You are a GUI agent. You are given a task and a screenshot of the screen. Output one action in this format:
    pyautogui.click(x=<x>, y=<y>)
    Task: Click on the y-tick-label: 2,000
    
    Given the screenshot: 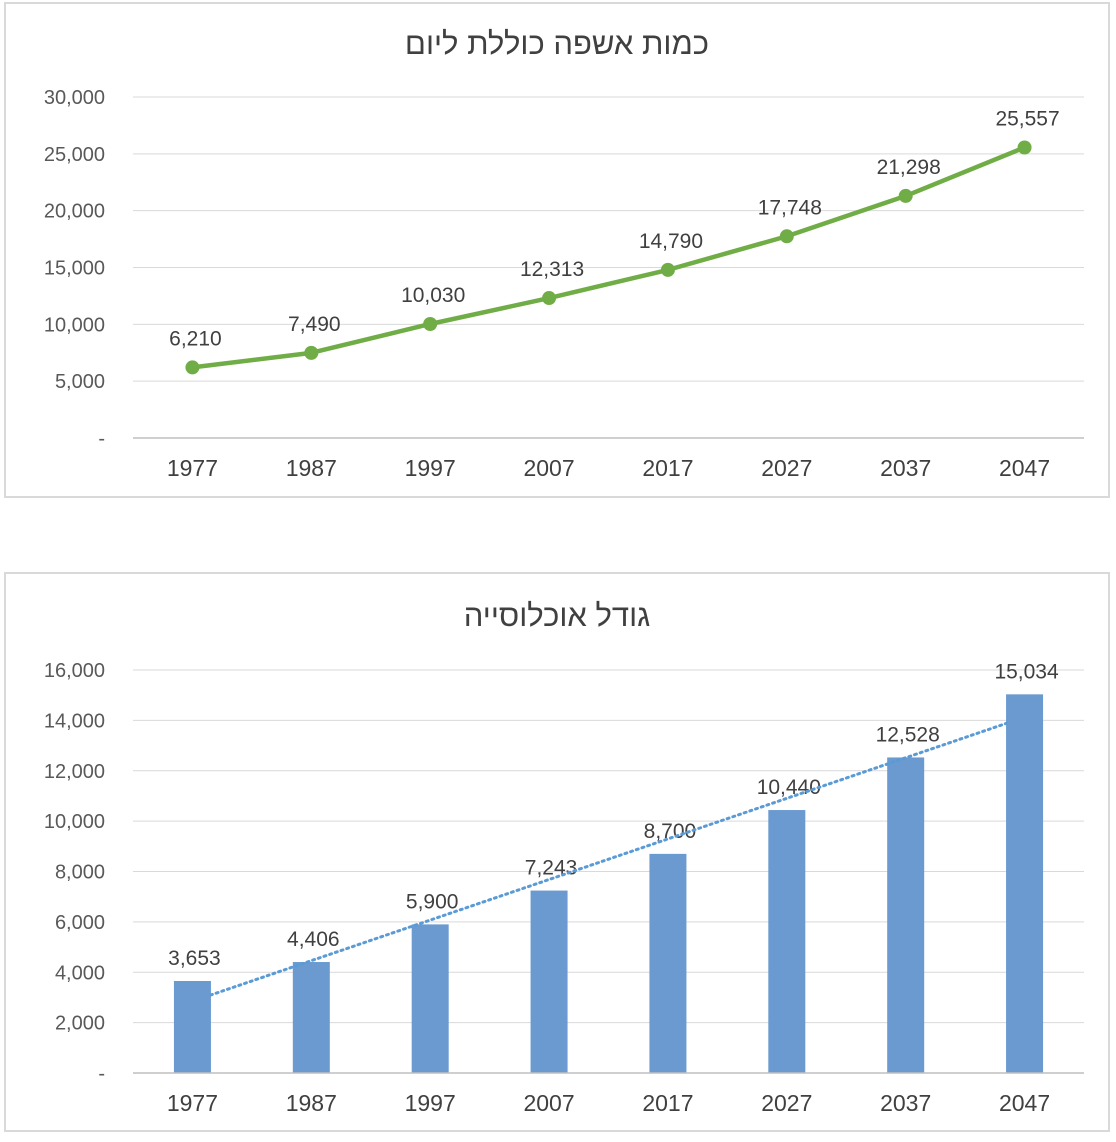 What is the action you would take?
    pyautogui.click(x=80, y=1024)
    